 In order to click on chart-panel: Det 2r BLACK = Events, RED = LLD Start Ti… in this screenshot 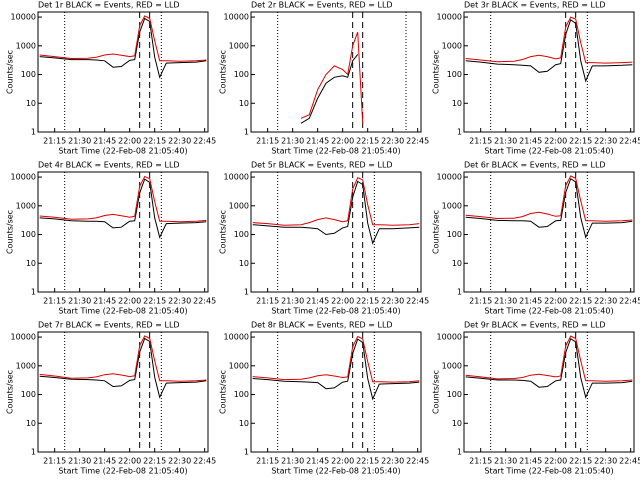, I will do `click(324, 78)`.